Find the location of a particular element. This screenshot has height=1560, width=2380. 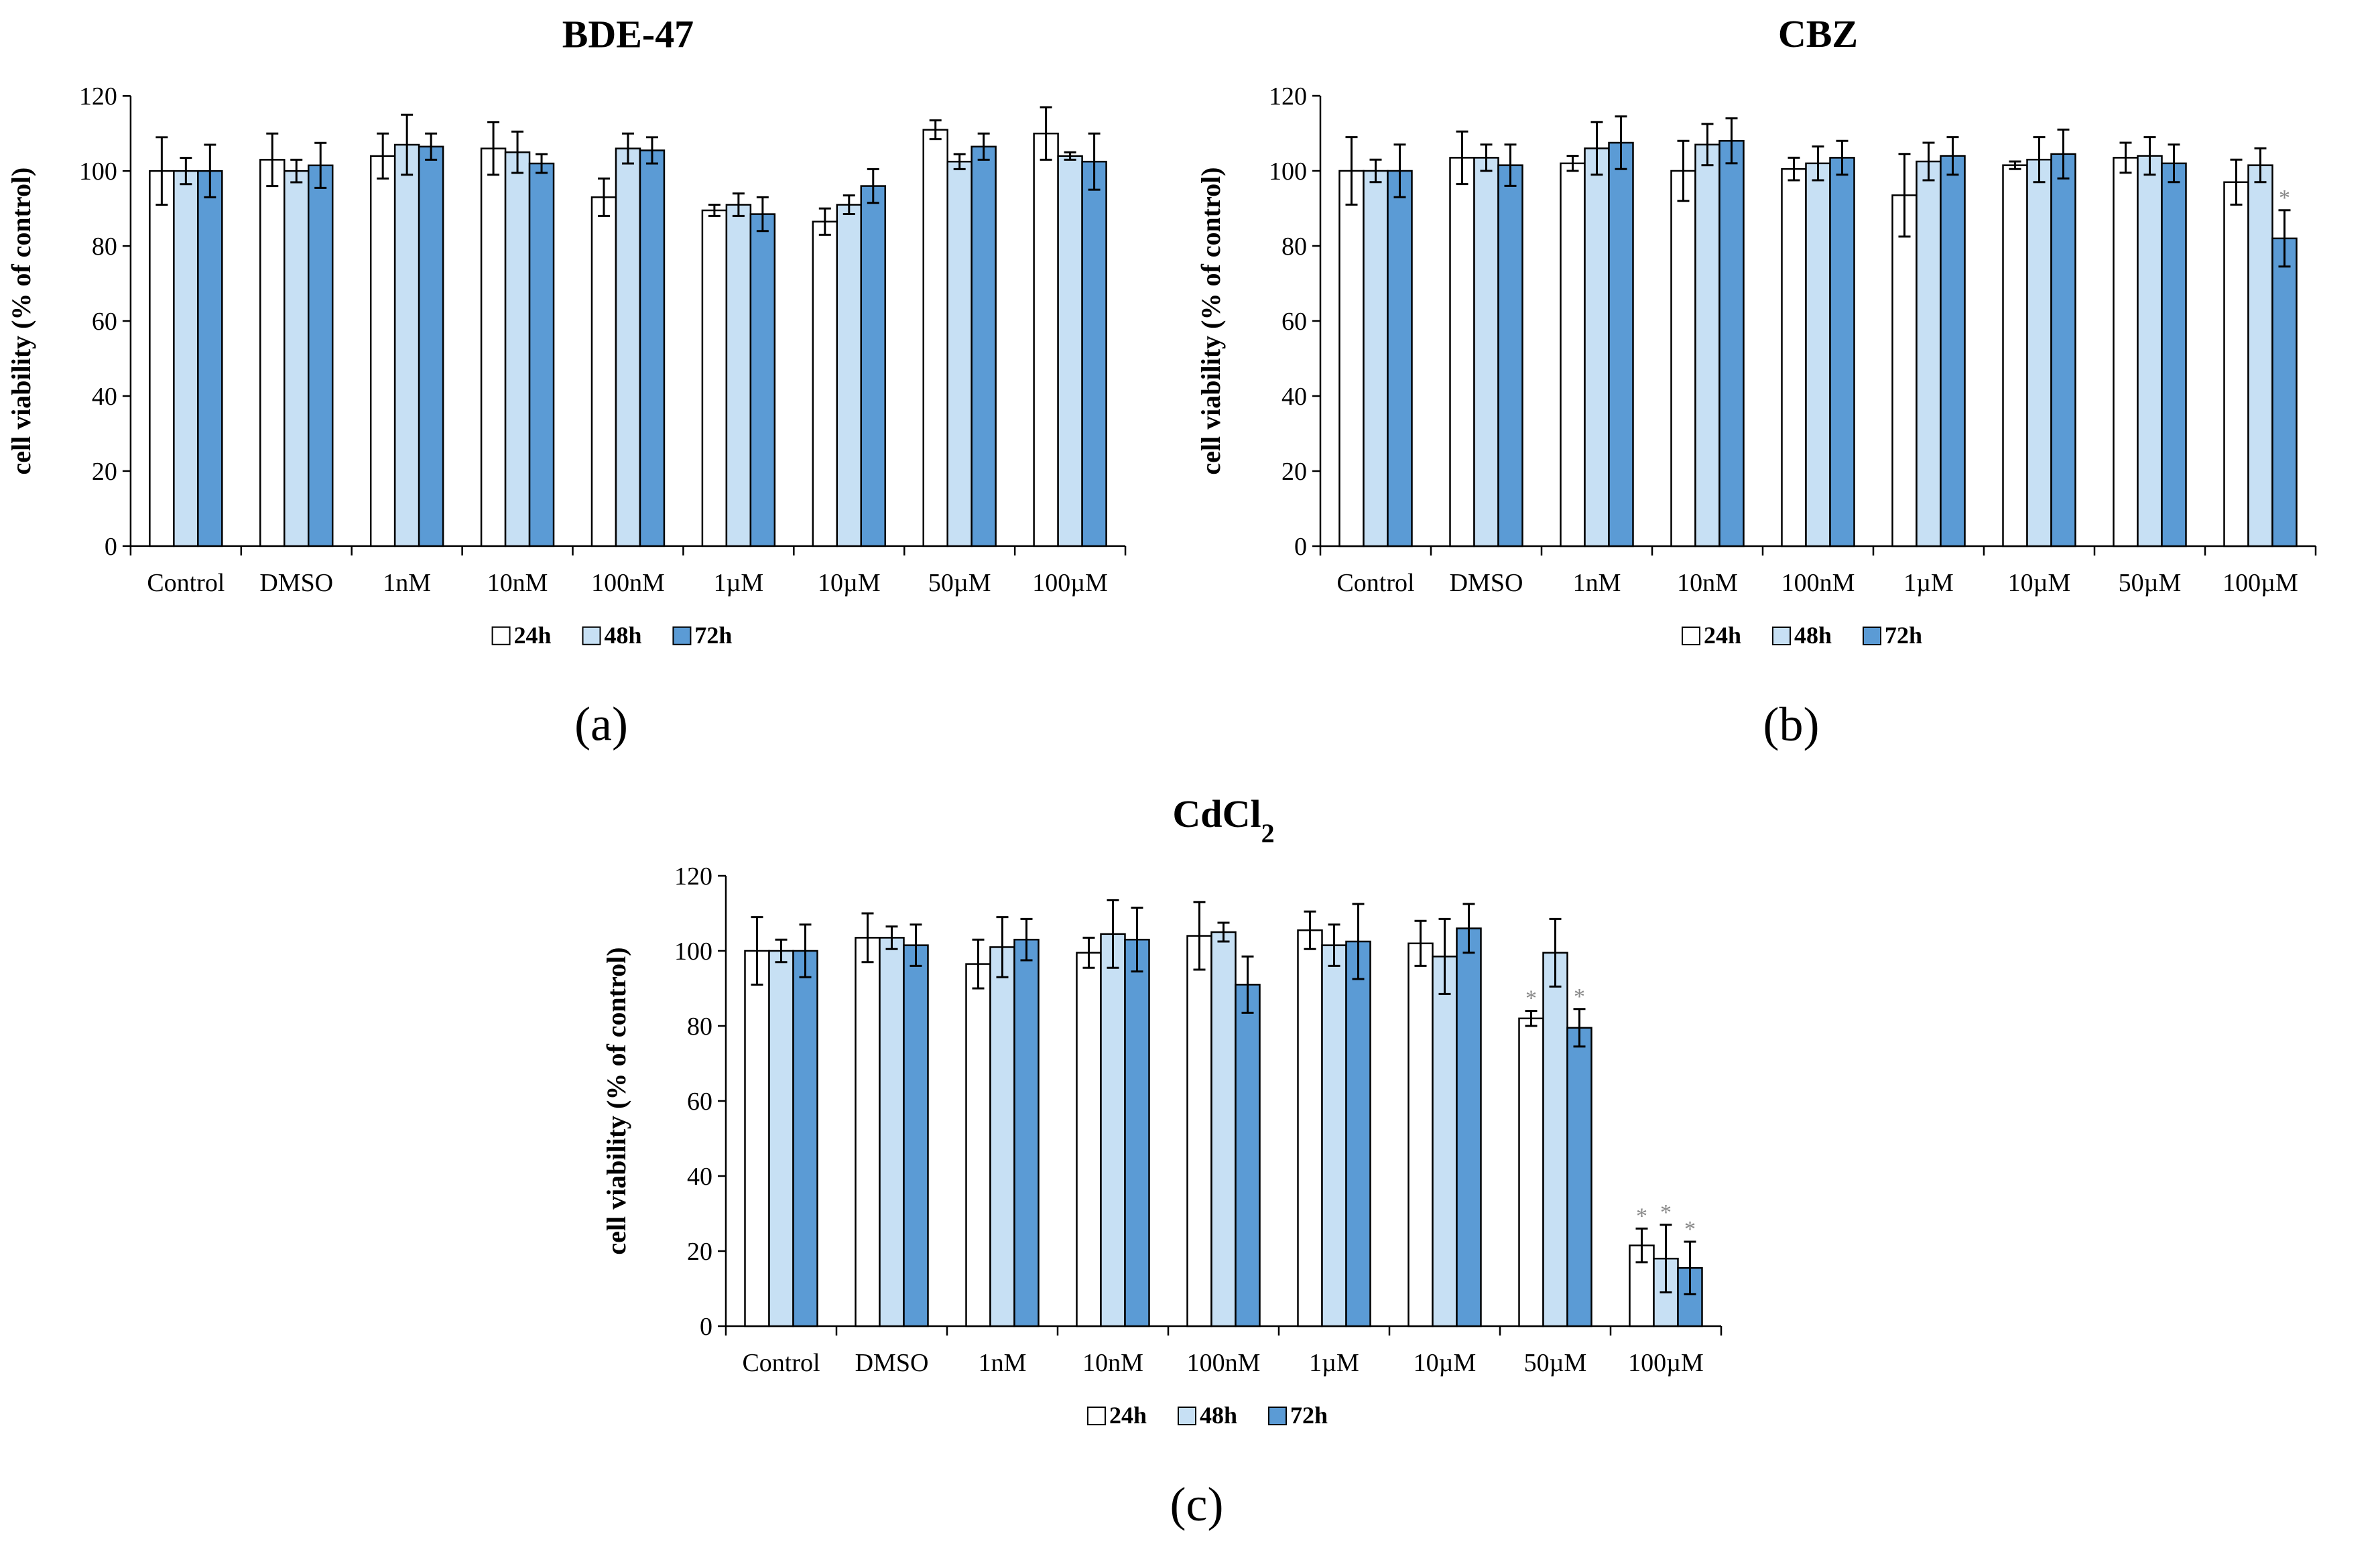

chart-title: CdCl2 is located at coordinates (1223, 820).